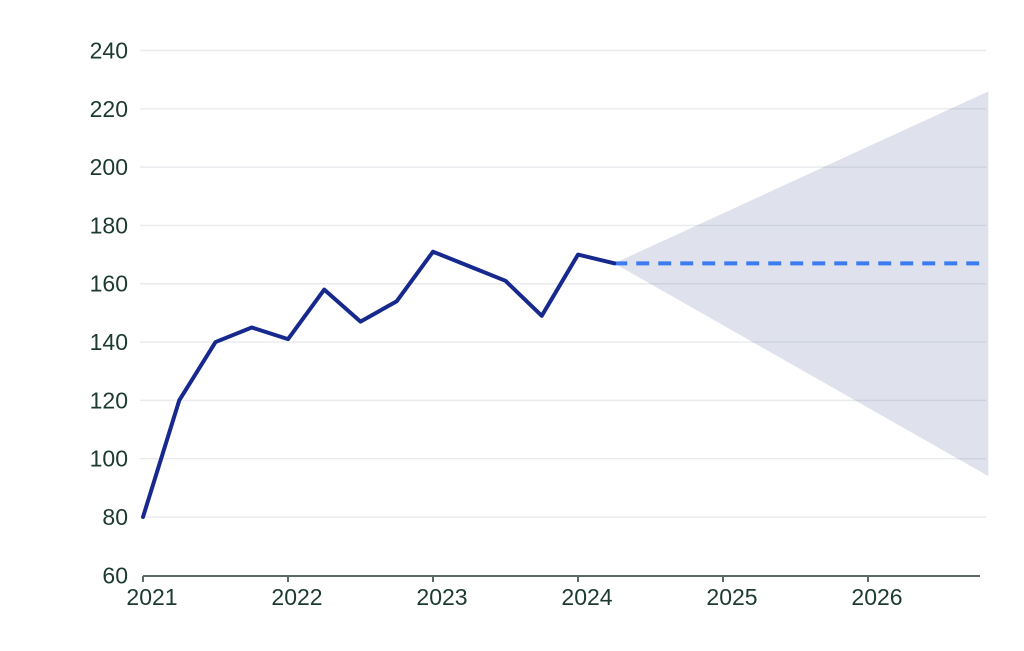  Describe the element at coordinates (296, 597) in the screenshot. I see `x-tick-label: 2022` at that location.